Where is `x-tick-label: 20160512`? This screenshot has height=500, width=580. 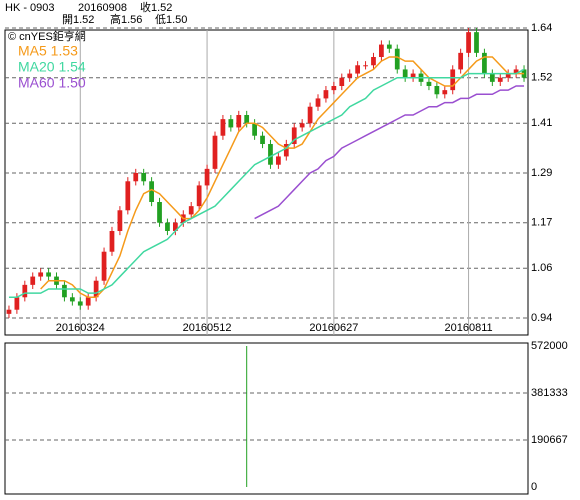
x-tick-label: 20160512 is located at coordinates (207, 328).